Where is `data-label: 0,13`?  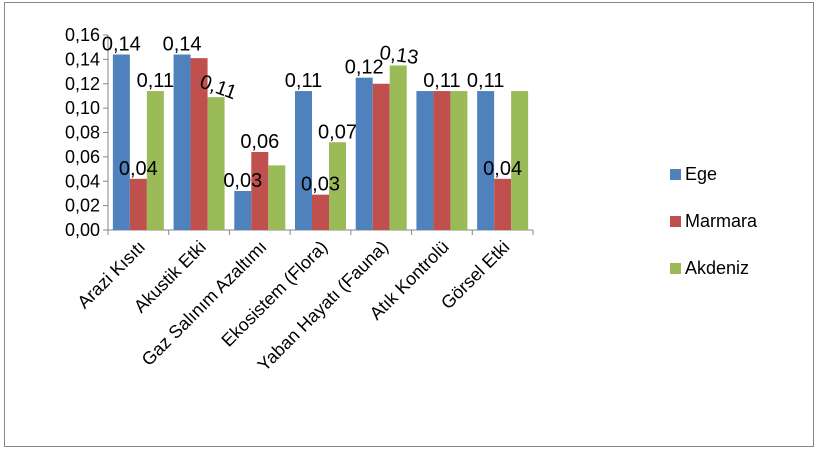 data-label: 0,13 is located at coordinates (399, 55).